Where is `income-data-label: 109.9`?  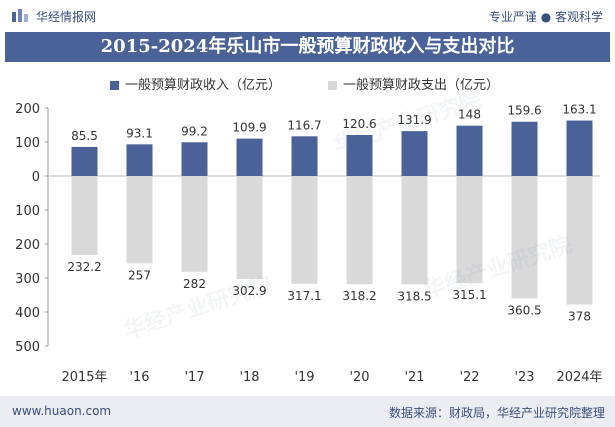
income-data-label: 109.9 is located at coordinates (249, 128).